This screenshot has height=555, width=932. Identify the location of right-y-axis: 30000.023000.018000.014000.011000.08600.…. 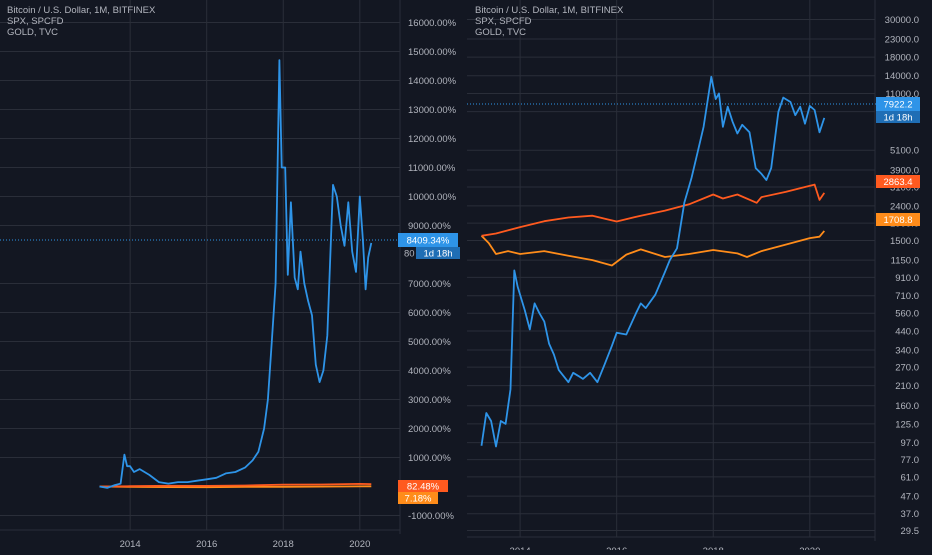
(902, 276).